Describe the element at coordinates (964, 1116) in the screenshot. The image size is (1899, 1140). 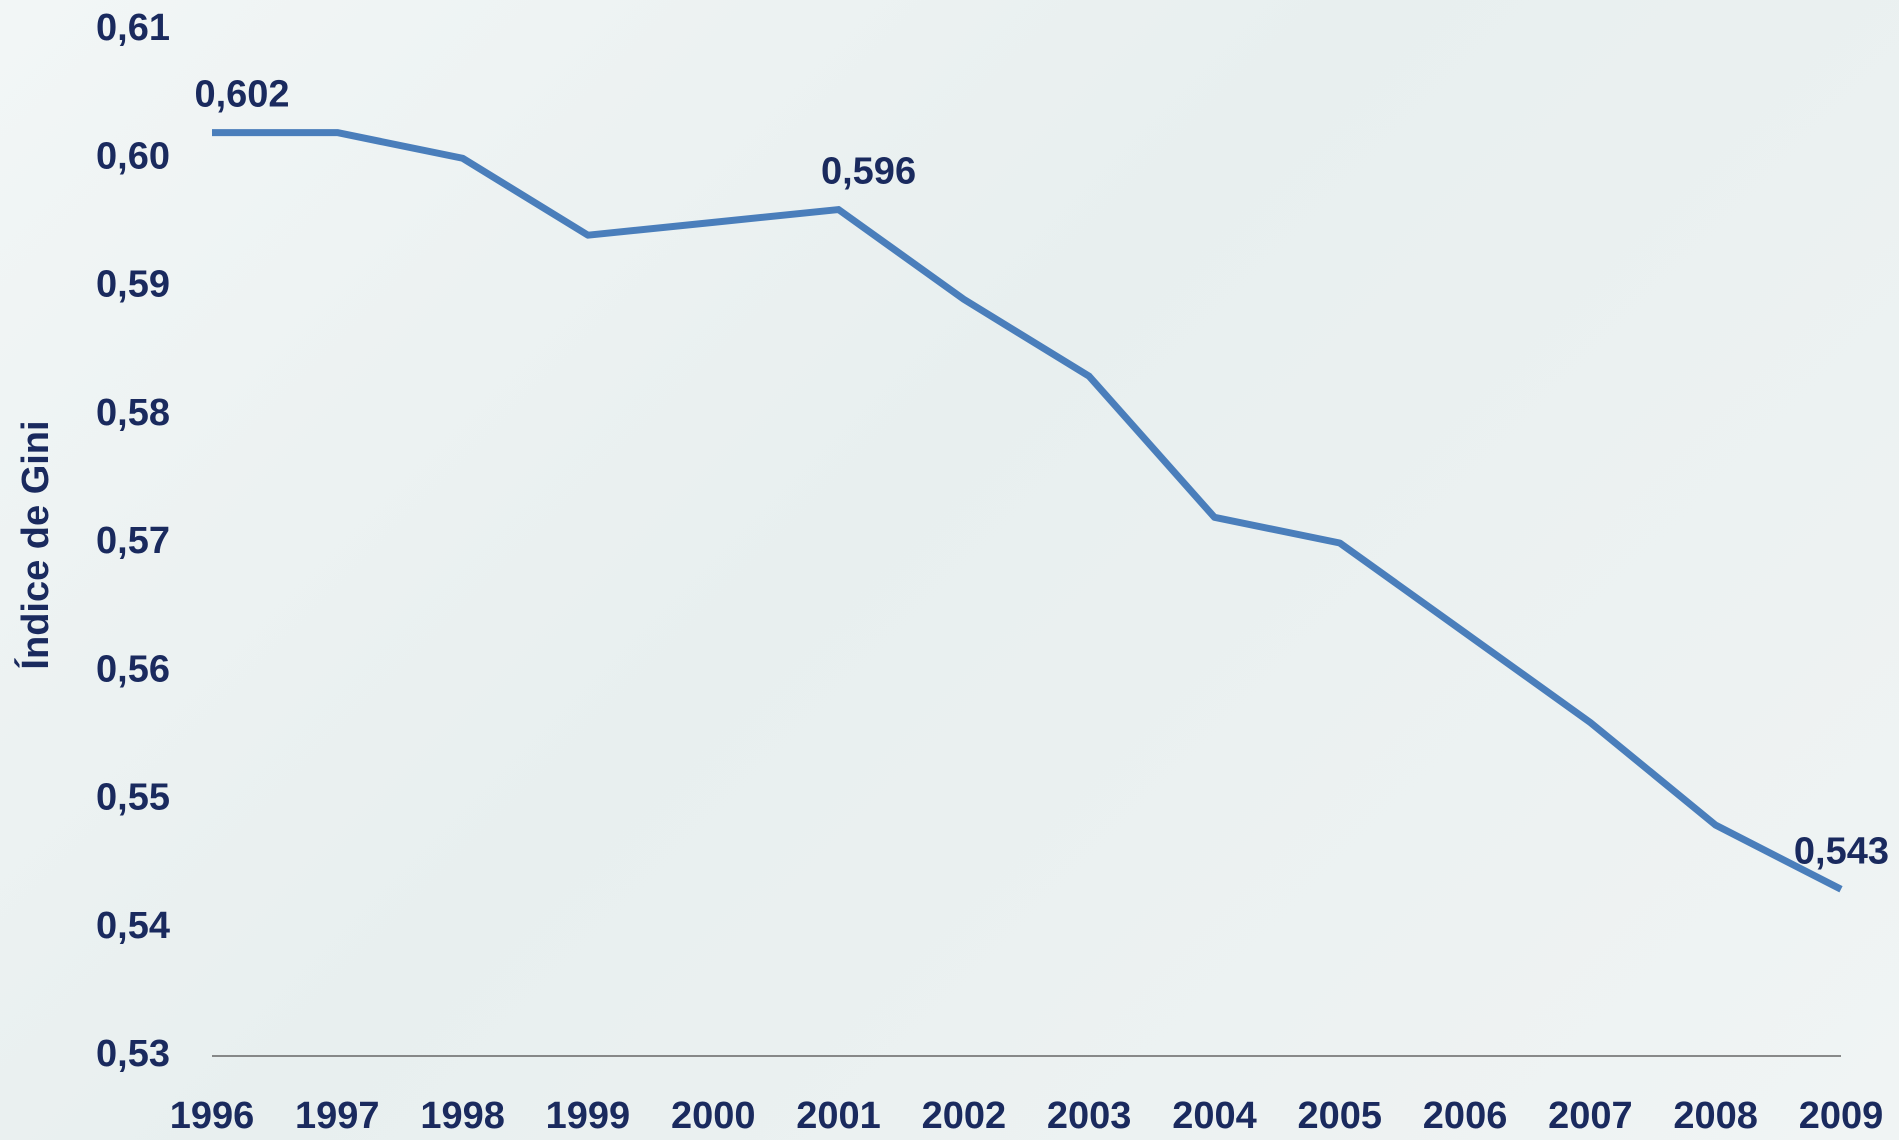
I see `x-tick-label: 2002` at that location.